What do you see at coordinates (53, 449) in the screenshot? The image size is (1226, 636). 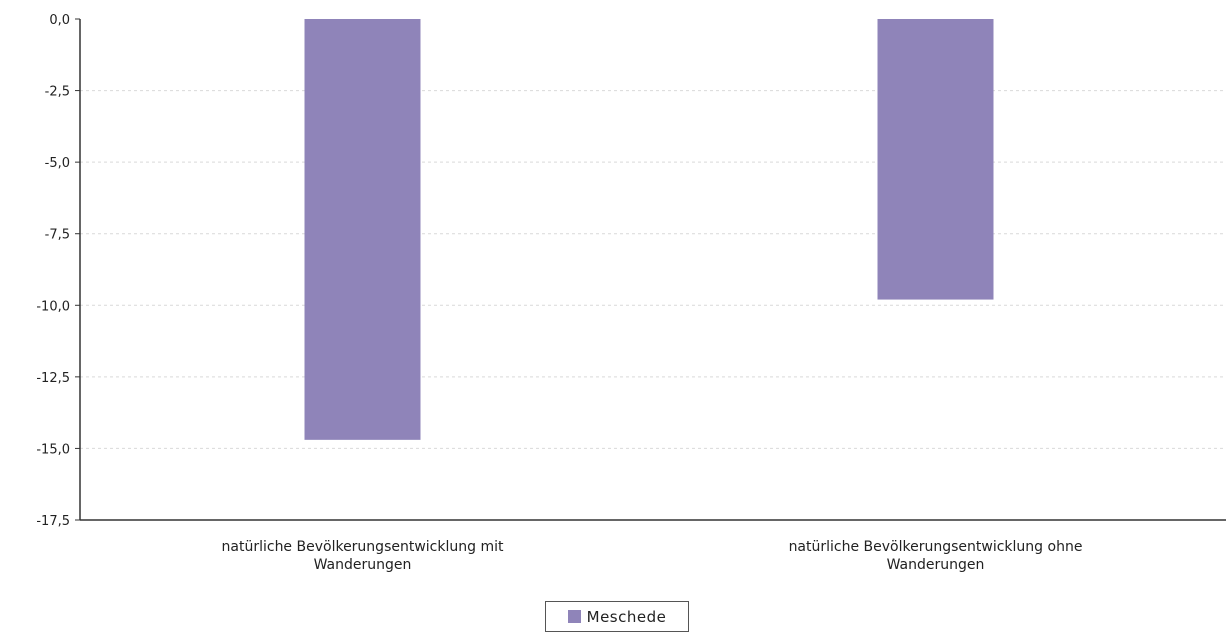 I see `y-tick-label: -15,0` at bounding box center [53, 449].